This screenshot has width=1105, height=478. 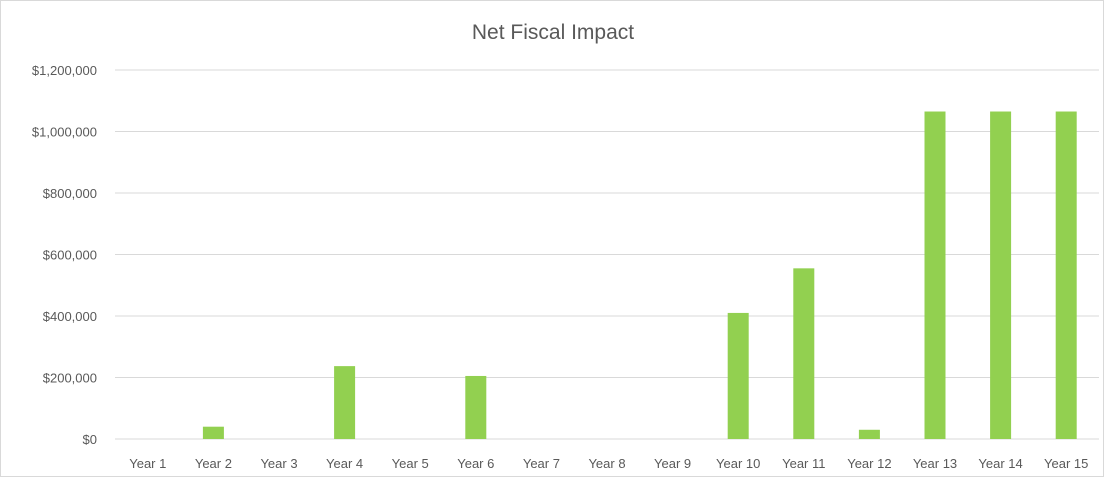 What do you see at coordinates (803, 463) in the screenshot?
I see `x-tick-label: Year 11` at bounding box center [803, 463].